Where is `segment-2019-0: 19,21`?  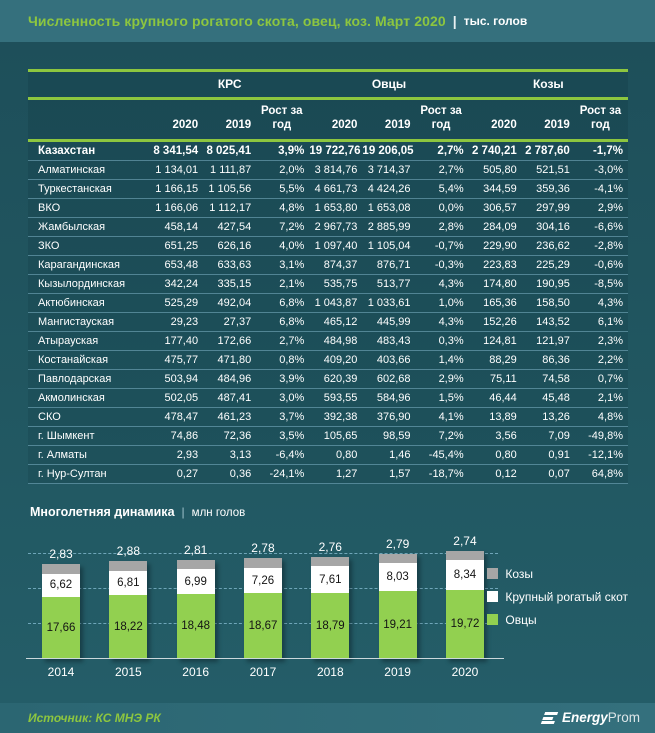 segment-2019-0: 19,21 is located at coordinates (397, 625).